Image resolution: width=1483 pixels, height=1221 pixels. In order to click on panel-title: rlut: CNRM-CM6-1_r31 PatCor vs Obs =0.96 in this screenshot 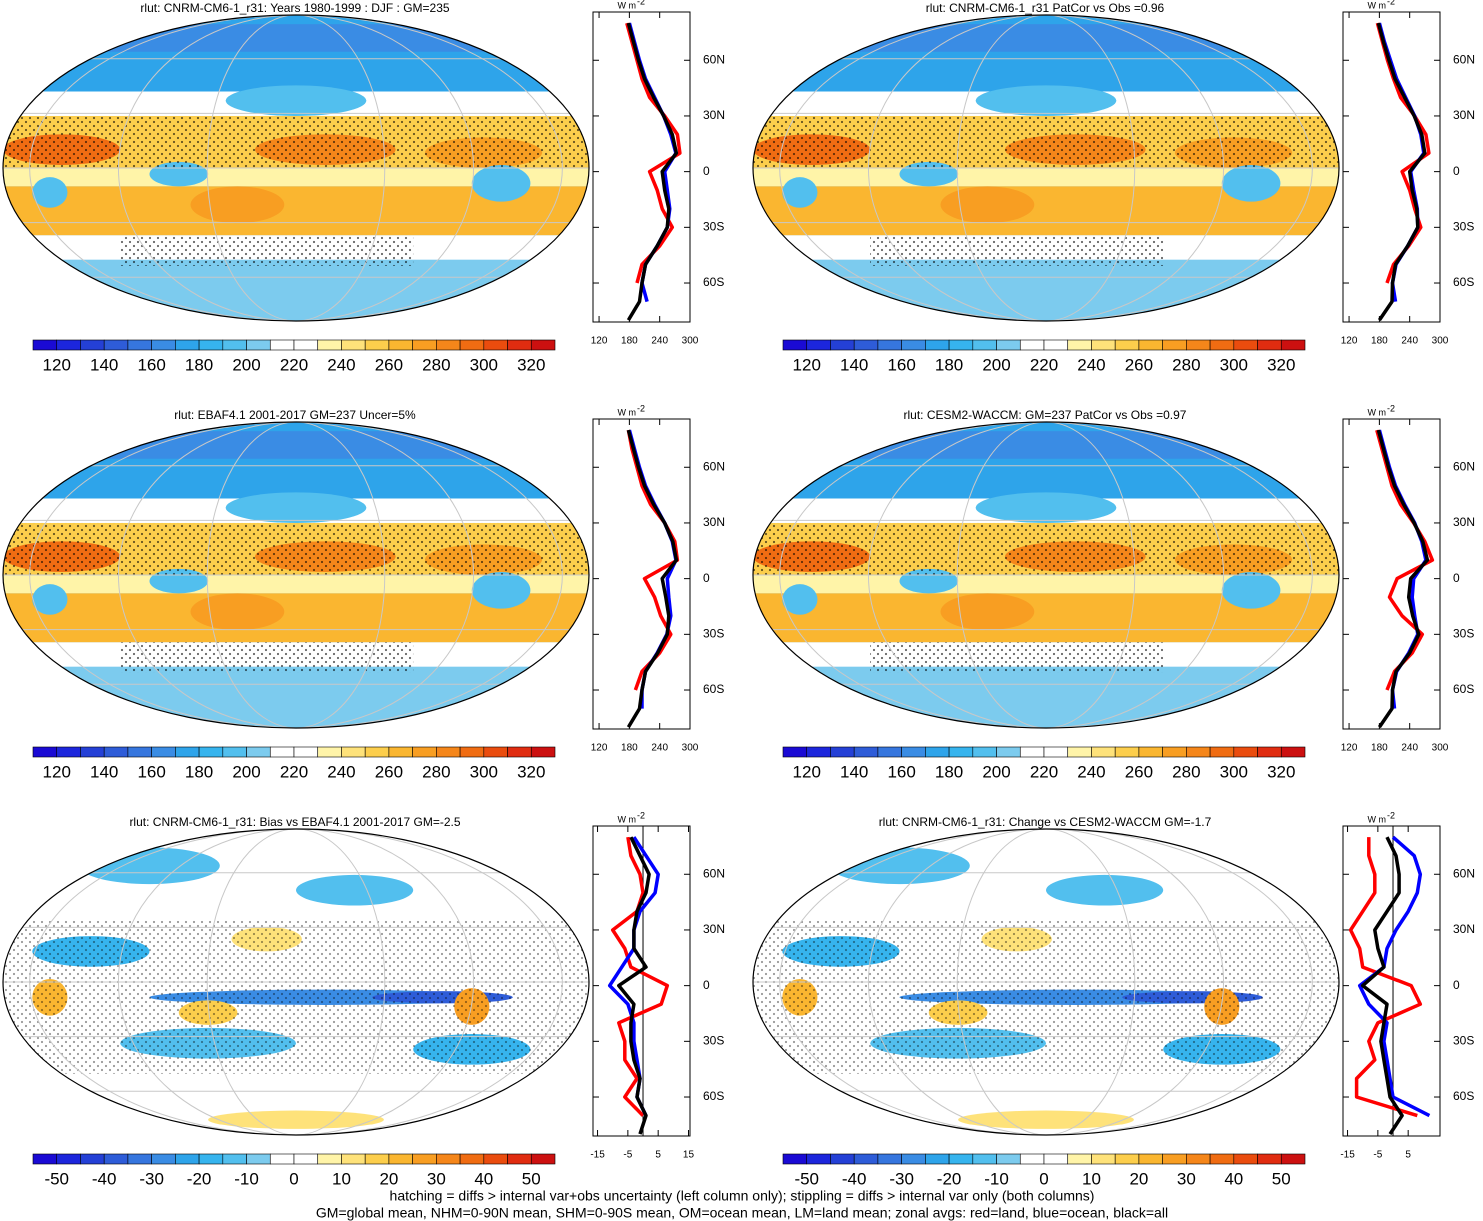, I will do `click(1045, 8)`.